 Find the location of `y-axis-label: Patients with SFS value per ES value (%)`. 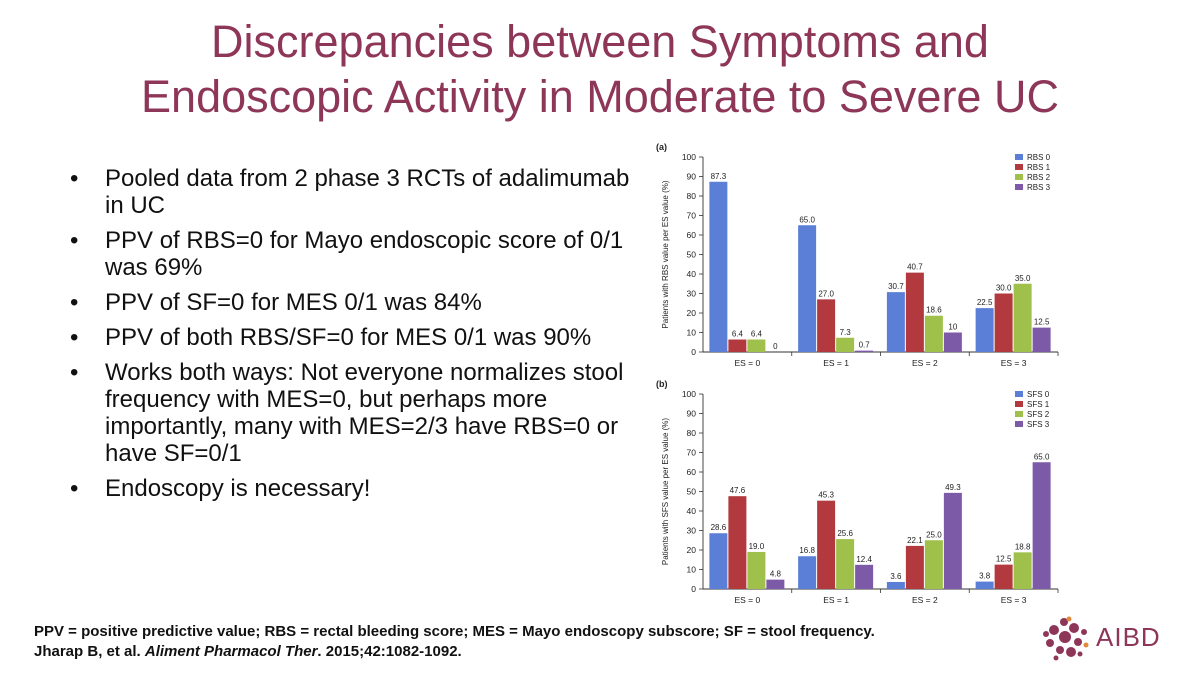

y-axis-label: Patients with SFS value per ES value (%) is located at coordinates (665, 492).